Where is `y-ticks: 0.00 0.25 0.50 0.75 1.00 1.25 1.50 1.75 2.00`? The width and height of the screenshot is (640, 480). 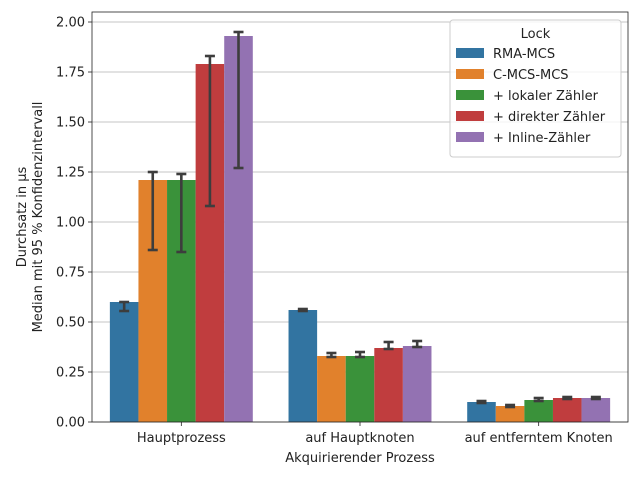 y-ticks: 0.00 0.25 0.50 0.75 1.00 1.25 1.50 1.75 2.00 is located at coordinates (74, 223).